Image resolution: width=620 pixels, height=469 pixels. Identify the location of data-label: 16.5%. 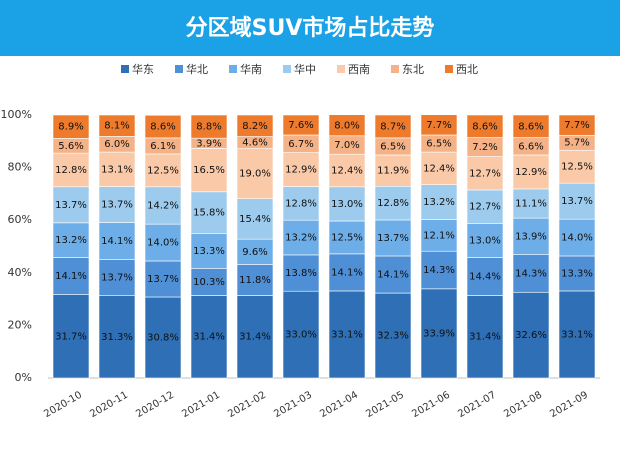
(209, 170).